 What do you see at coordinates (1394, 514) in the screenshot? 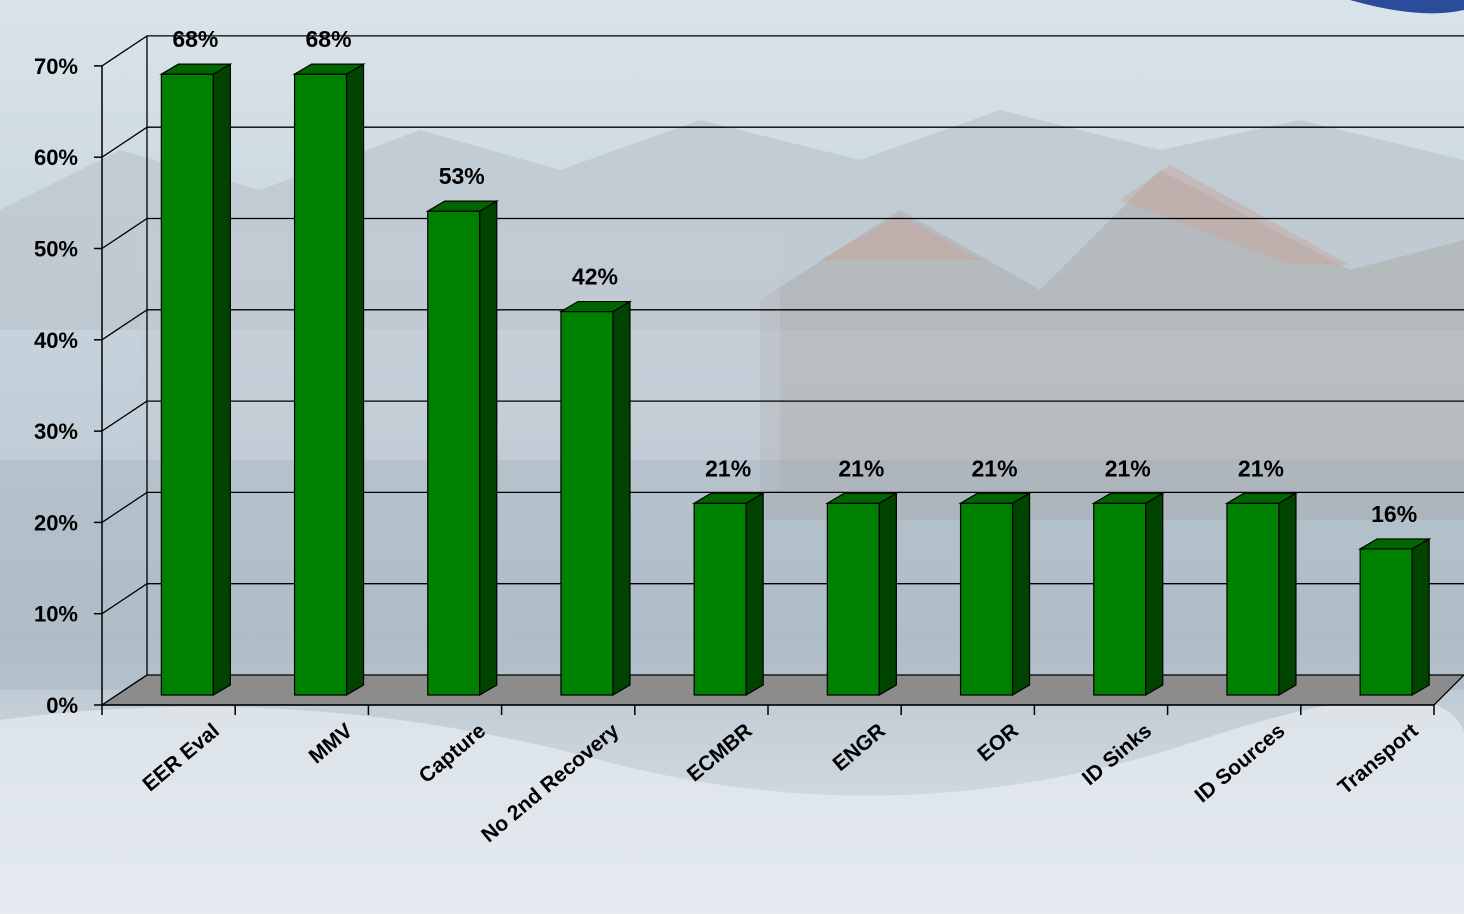
I see `data-label: 16%` at bounding box center [1394, 514].